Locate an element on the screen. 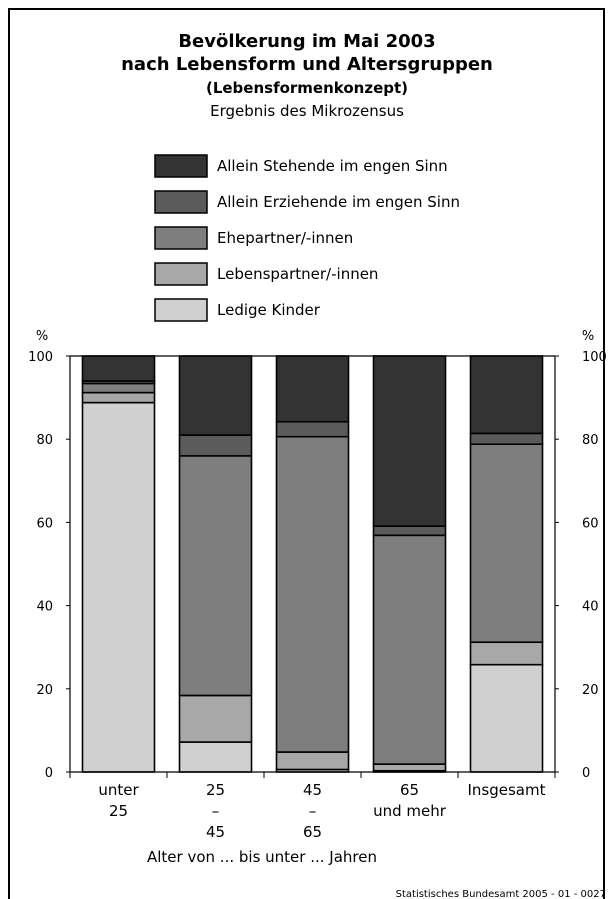 The height and width of the screenshot is (899, 615). y-tick-label-left: 60 is located at coordinates (44, 523).